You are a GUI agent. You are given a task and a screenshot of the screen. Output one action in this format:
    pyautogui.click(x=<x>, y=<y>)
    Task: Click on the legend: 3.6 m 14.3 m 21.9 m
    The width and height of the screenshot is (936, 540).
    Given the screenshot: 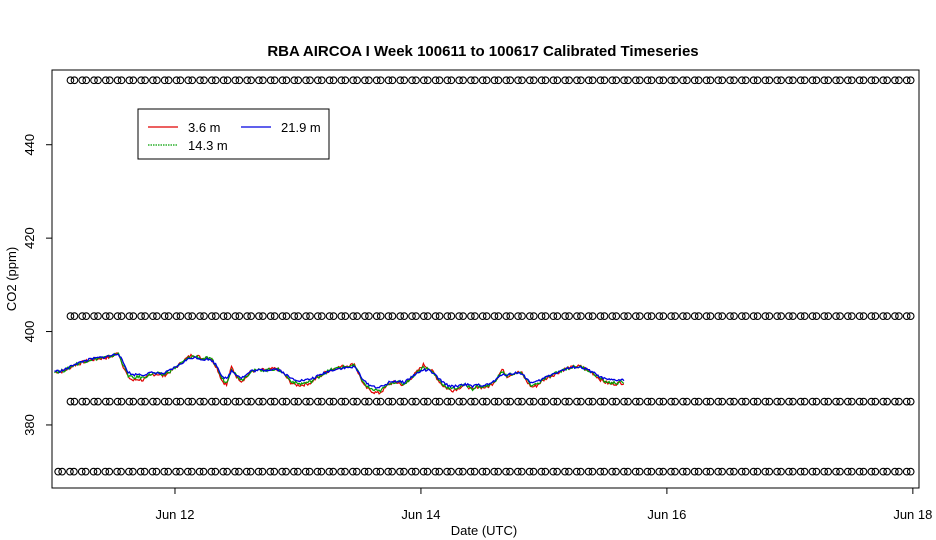 What is the action you would take?
    pyautogui.click(x=233, y=134)
    